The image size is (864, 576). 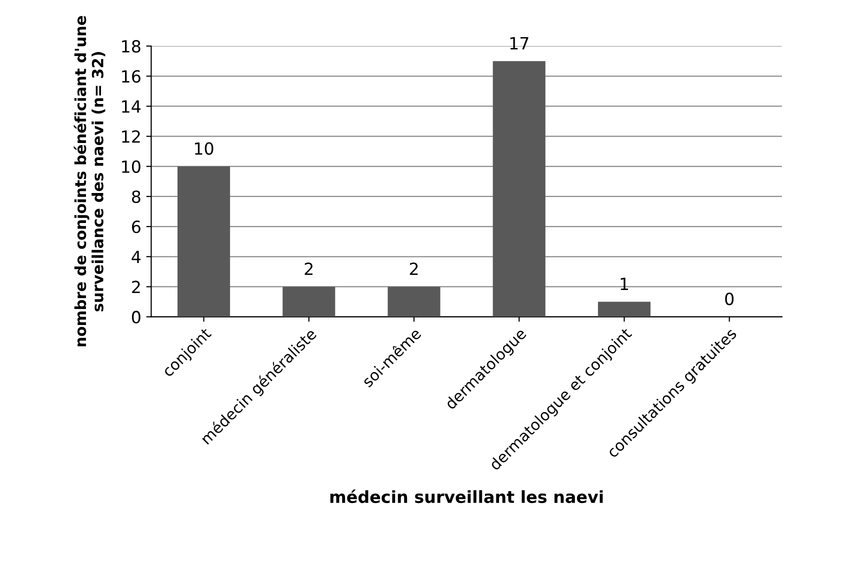 I want to click on x-axis-title: médecin surveillant les naevi, so click(x=466, y=497).